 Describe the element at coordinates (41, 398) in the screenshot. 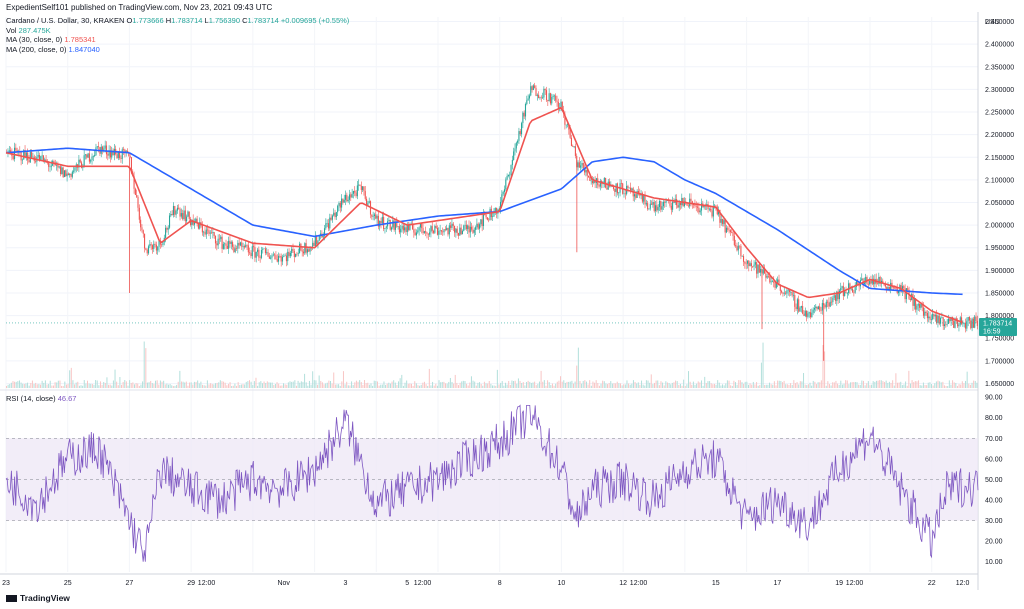

I see `rsi-legend: RSI (14, close) 46.67` at that location.